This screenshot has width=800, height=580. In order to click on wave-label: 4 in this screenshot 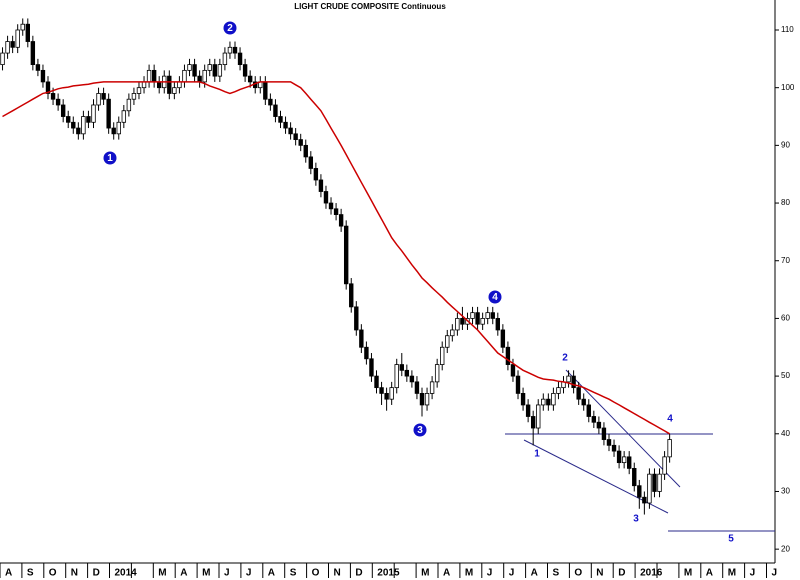, I will do `click(495, 297)`.